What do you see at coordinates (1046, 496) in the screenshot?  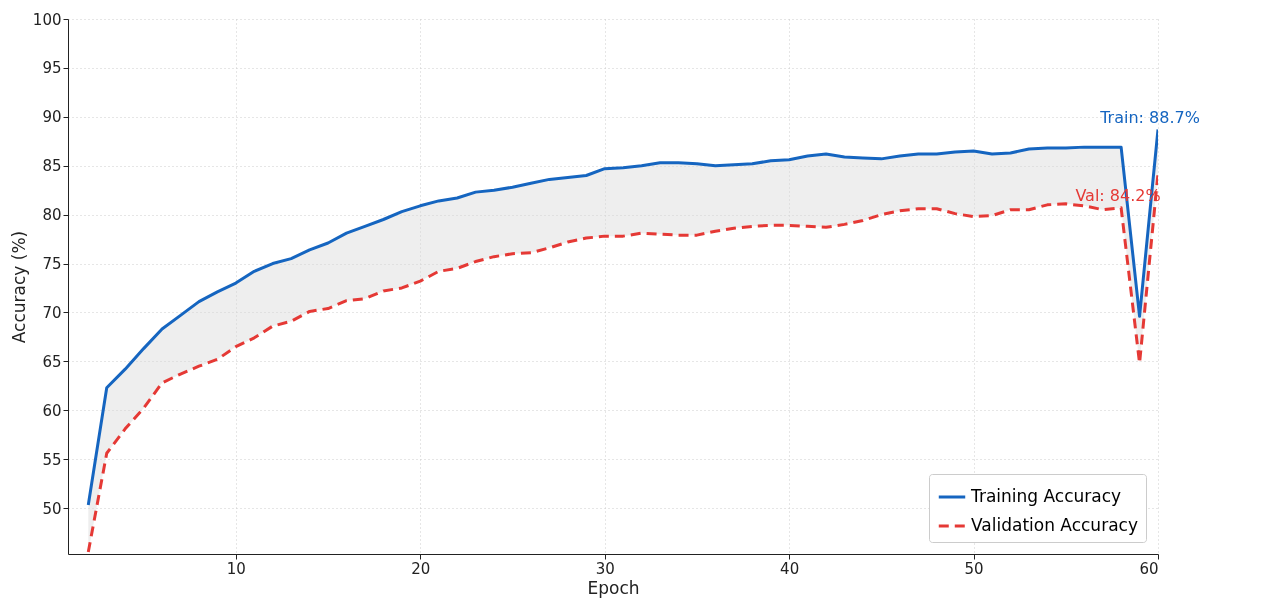 I see `legend-label: Training Accuracy` at bounding box center [1046, 496].